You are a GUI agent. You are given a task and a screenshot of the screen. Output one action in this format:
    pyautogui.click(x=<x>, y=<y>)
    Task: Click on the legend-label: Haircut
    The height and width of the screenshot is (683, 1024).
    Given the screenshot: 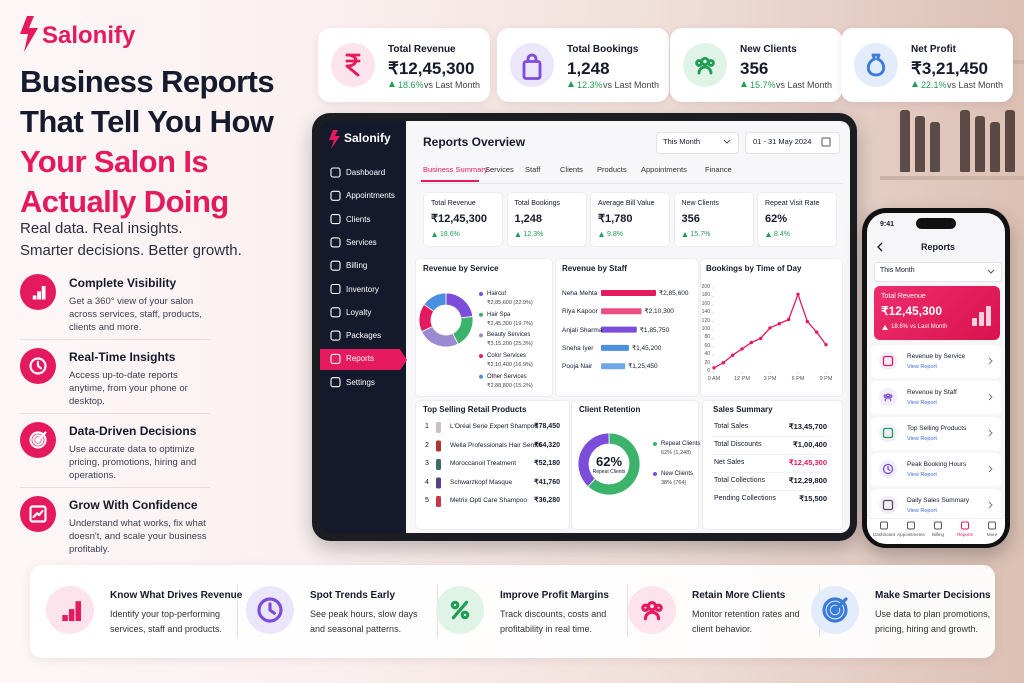 What is the action you would take?
    pyautogui.click(x=497, y=294)
    